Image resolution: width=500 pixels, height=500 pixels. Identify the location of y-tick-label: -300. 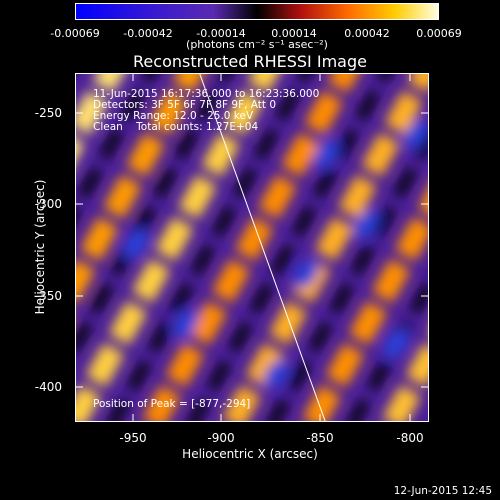
(48, 204).